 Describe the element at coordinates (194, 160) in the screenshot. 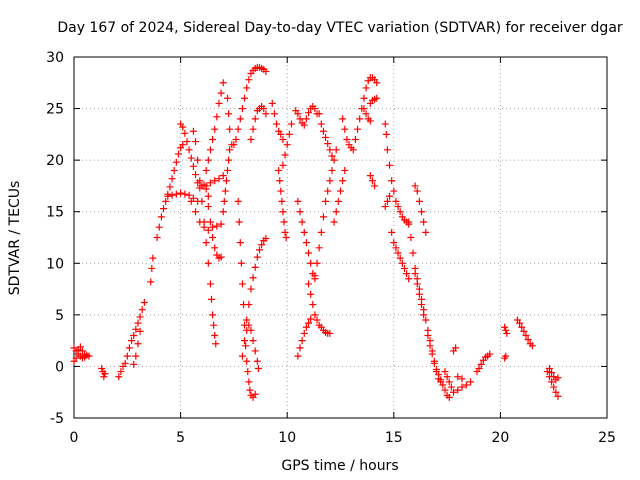

I see `series-sat-i` at that location.